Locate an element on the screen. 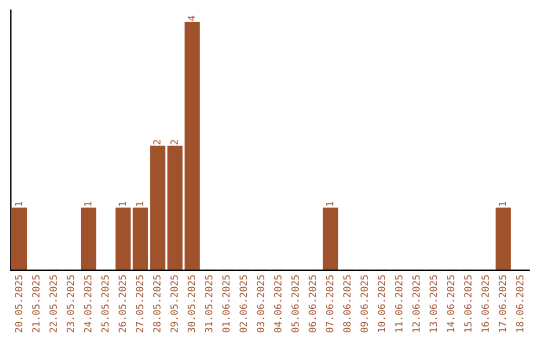 Image resolution: width=540 pixels, height=340 pixels. x-tick-label: 29.05.2025 is located at coordinates (174, 303).